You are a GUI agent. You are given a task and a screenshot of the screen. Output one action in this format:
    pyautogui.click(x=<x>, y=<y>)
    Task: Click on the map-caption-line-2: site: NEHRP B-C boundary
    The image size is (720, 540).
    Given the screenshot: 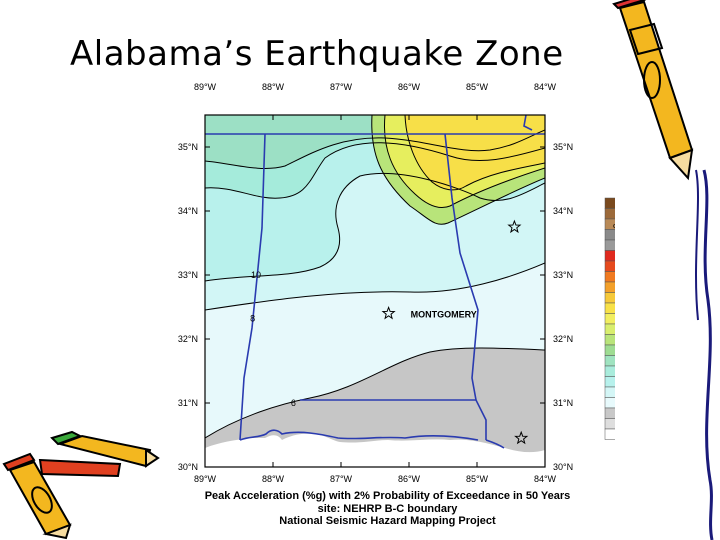 What is the action you would take?
    pyautogui.click(x=387, y=509)
    